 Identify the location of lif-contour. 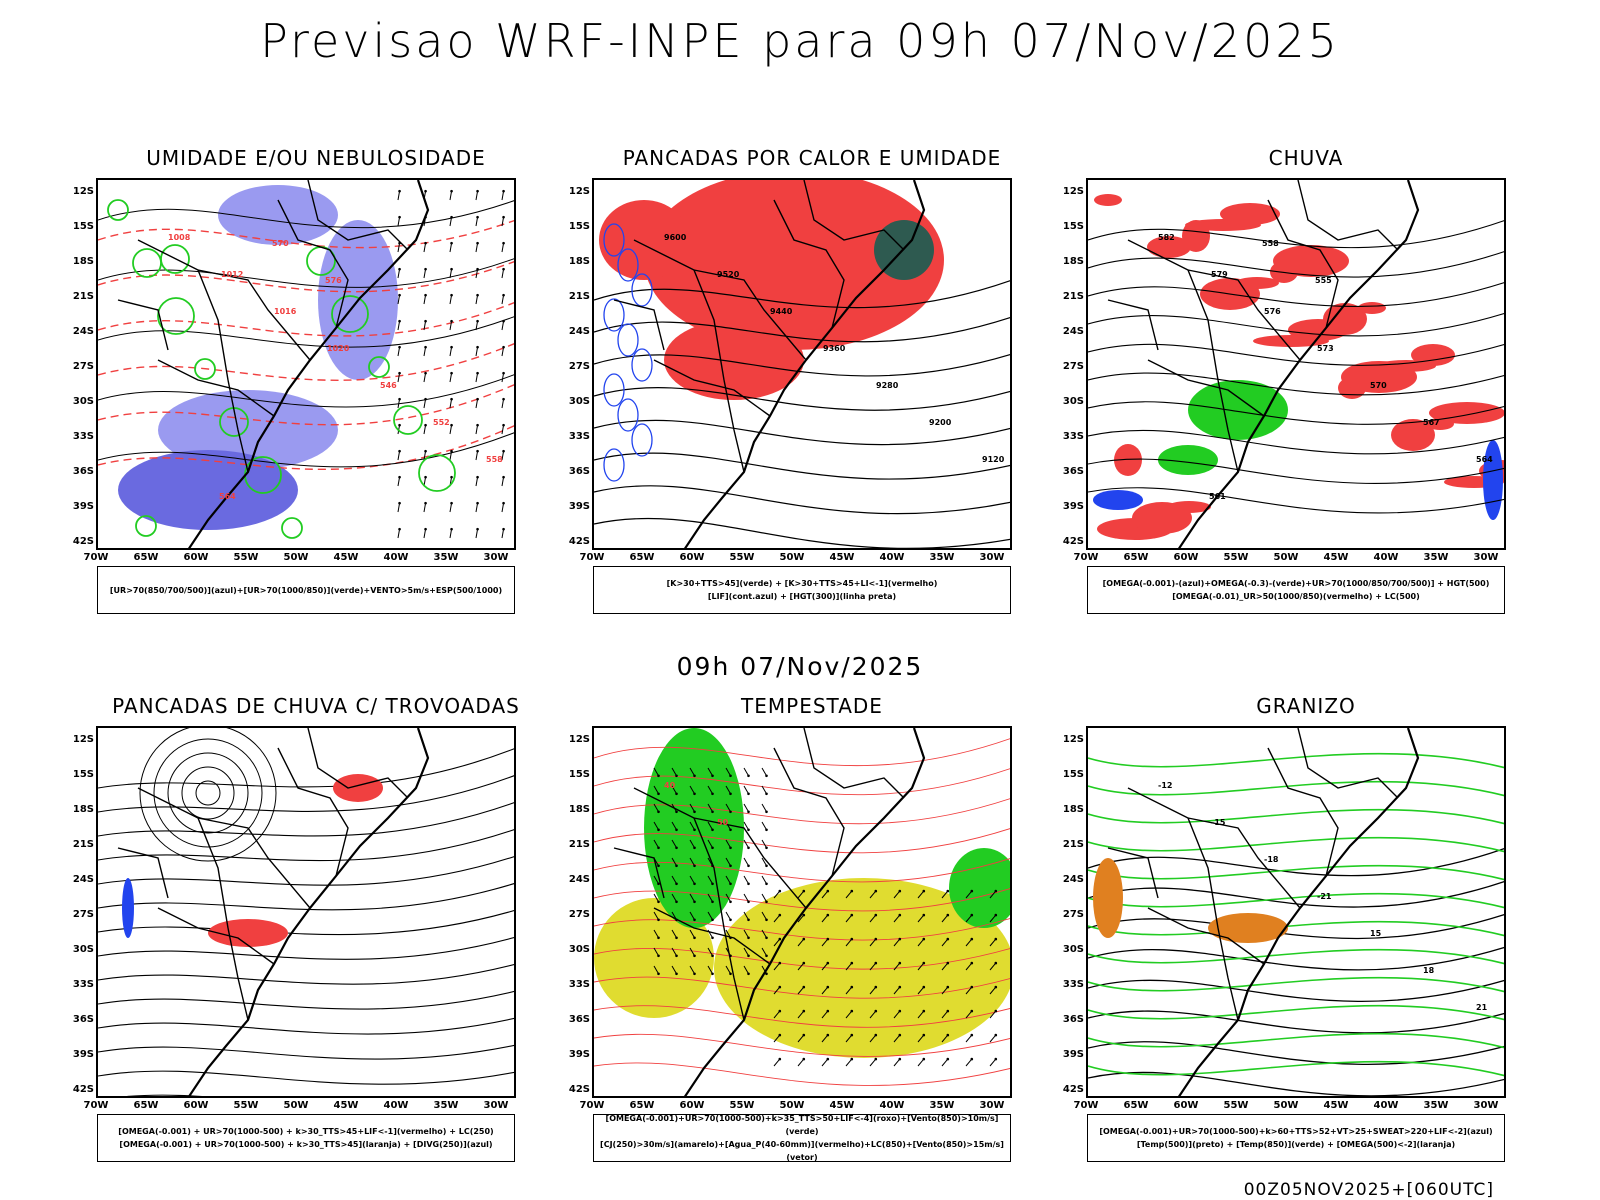
(628, 340).